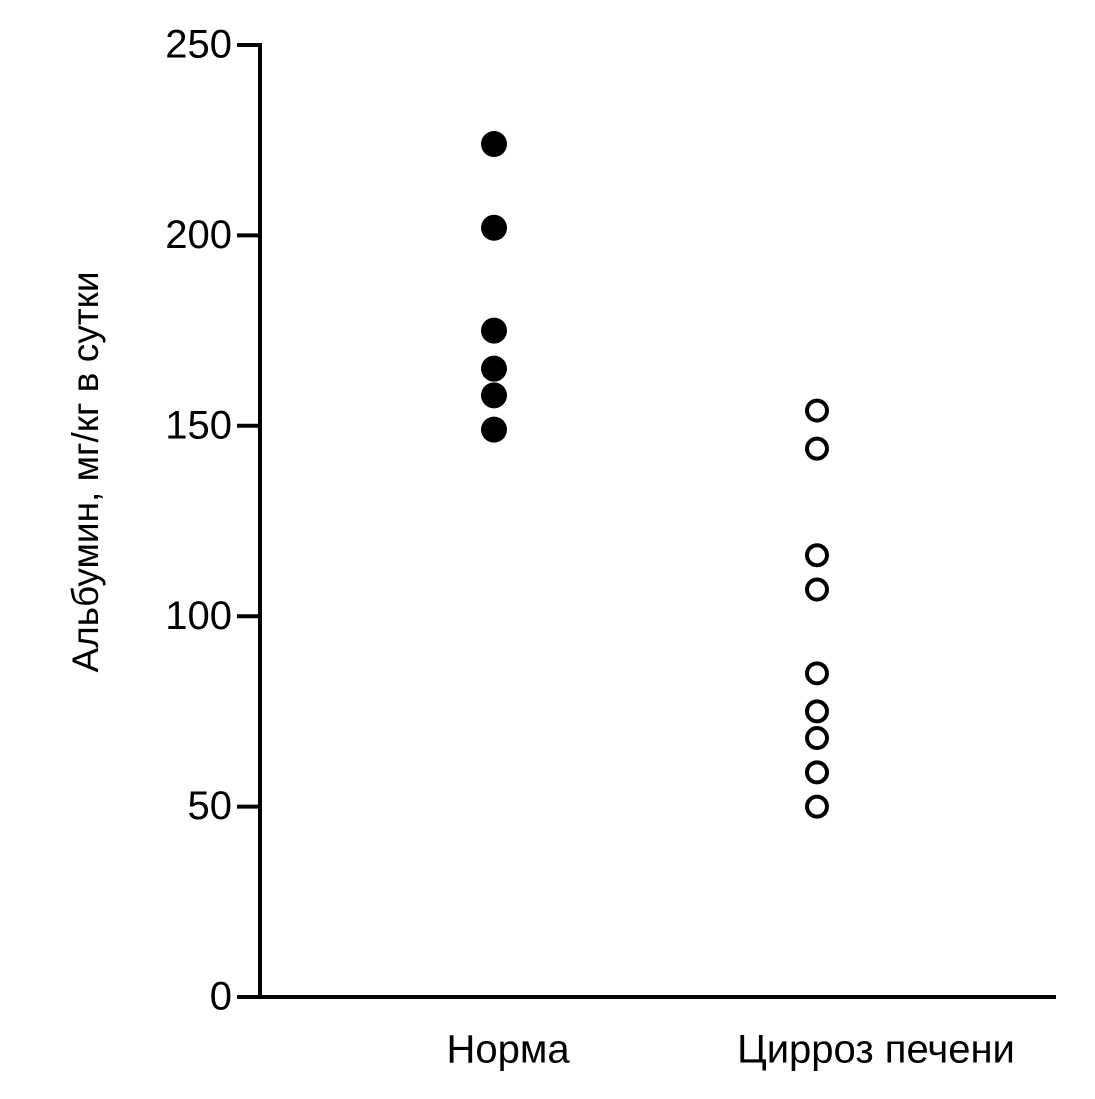  Describe the element at coordinates (85, 471) in the screenshot. I see `y-axis-label: Альбумин, мг/кг в сутки` at that location.